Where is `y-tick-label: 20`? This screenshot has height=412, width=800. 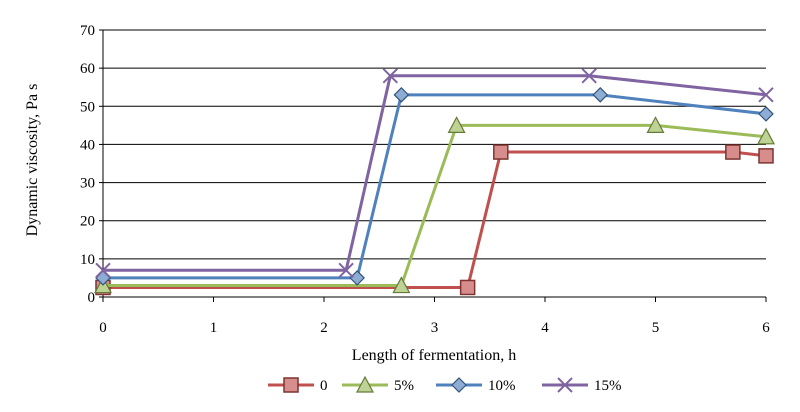 y-tick-label: 20 is located at coordinates (87, 222).